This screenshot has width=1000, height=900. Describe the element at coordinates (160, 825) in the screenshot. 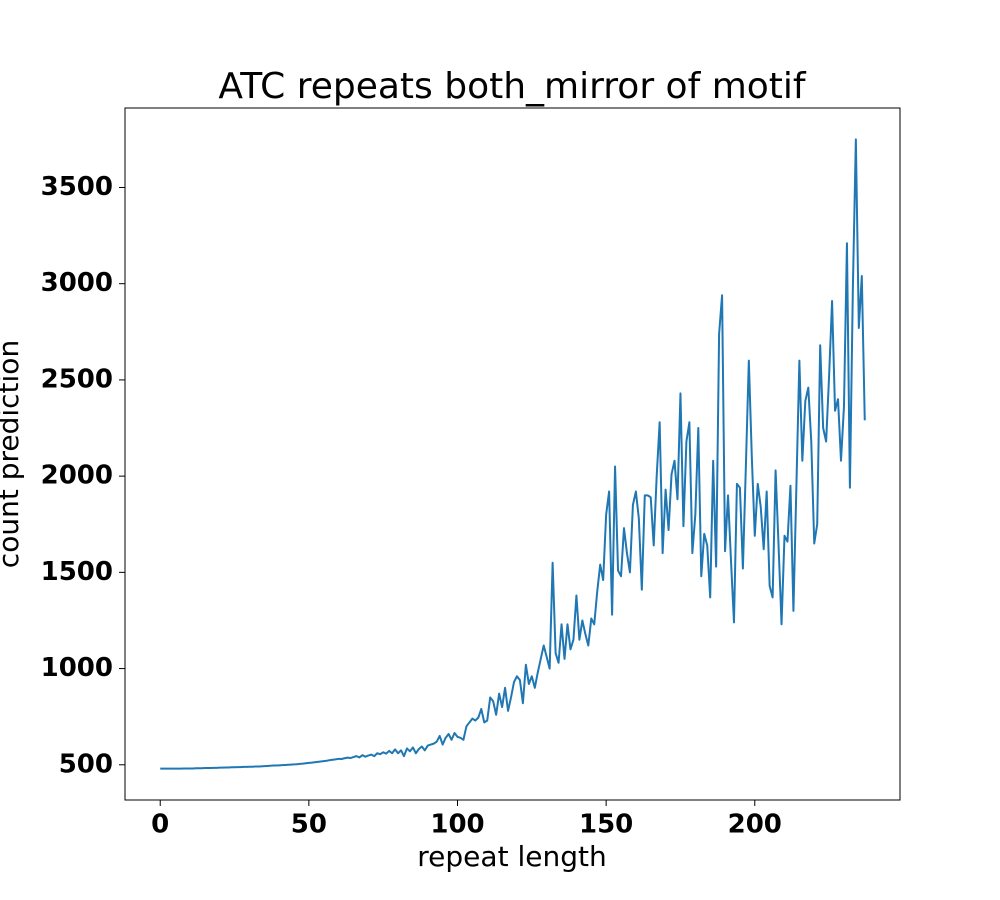

I see `x-tick-label: 0` at that location.